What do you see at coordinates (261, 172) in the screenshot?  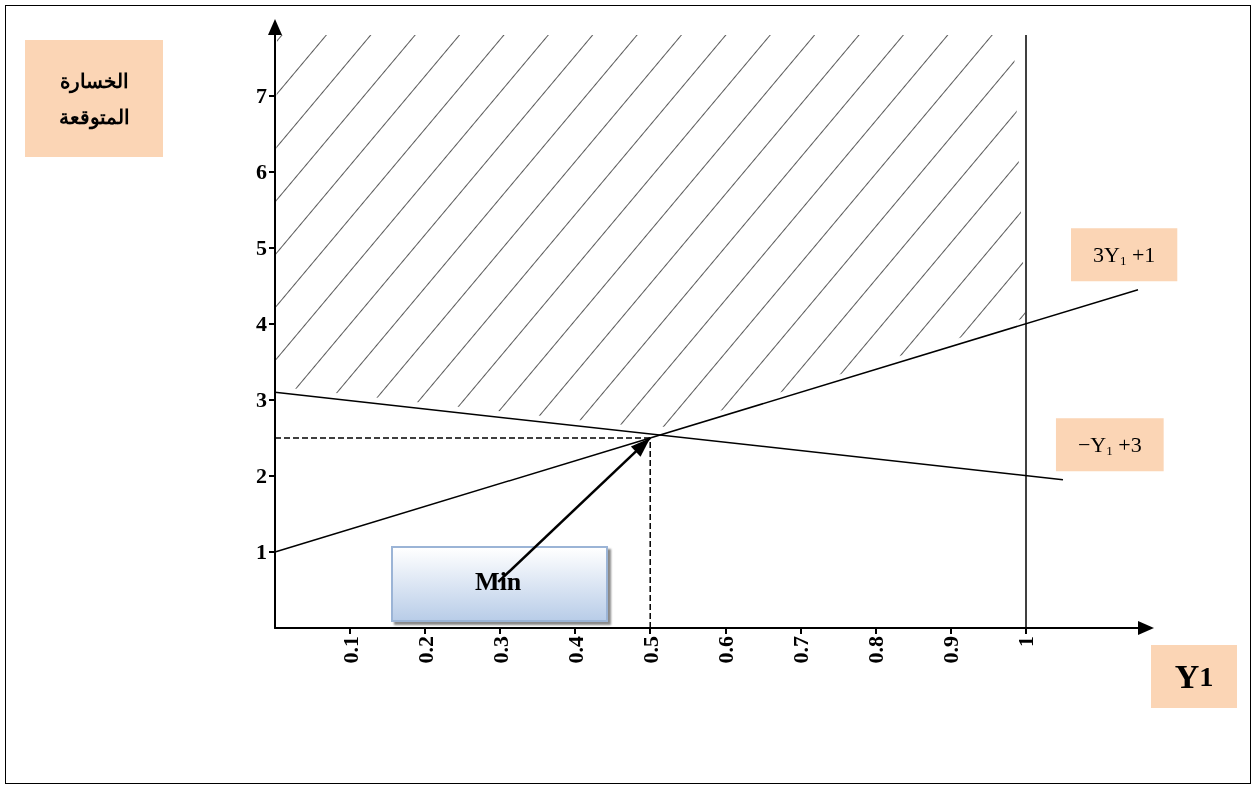 I see `y-tick-label: 6` at bounding box center [261, 172].